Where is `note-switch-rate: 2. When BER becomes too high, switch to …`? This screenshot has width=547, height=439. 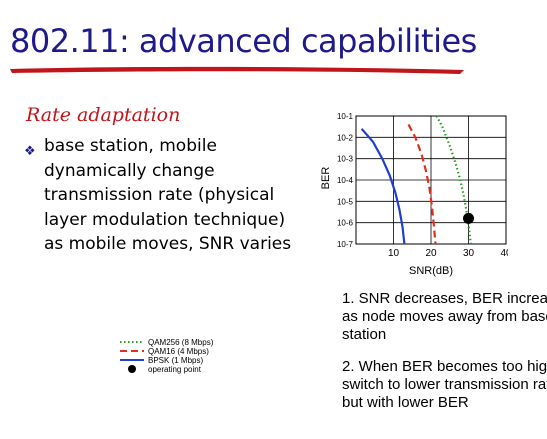
note-switch-rate: 2. When BER becomes too high, switch to … is located at coordinates (444, 385).